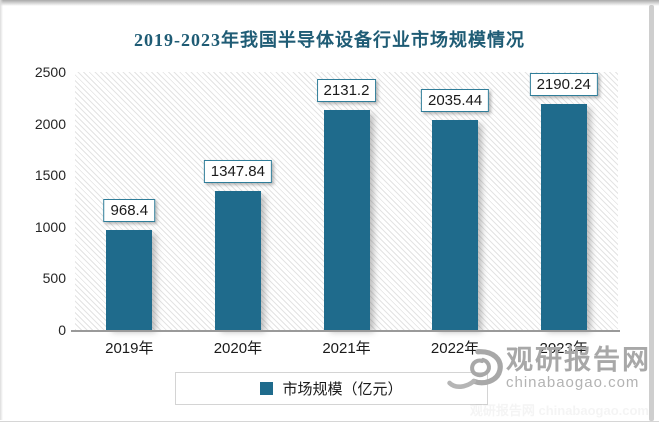 The image size is (659, 432). What do you see at coordinates (455, 348) in the screenshot?
I see `x-axis-label: 2022年` at bounding box center [455, 348].